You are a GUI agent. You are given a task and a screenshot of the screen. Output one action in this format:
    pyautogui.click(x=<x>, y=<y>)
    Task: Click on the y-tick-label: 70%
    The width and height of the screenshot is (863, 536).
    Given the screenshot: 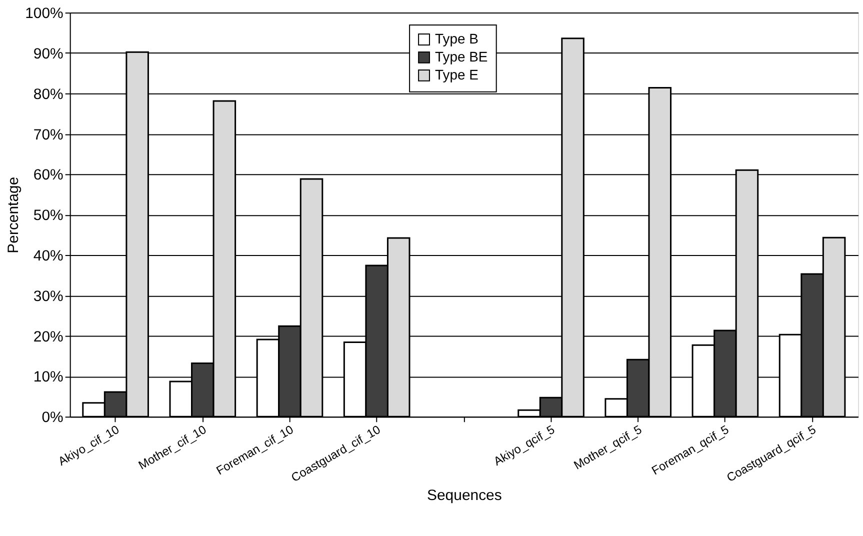 What is the action you would take?
    pyautogui.click(x=48, y=135)
    